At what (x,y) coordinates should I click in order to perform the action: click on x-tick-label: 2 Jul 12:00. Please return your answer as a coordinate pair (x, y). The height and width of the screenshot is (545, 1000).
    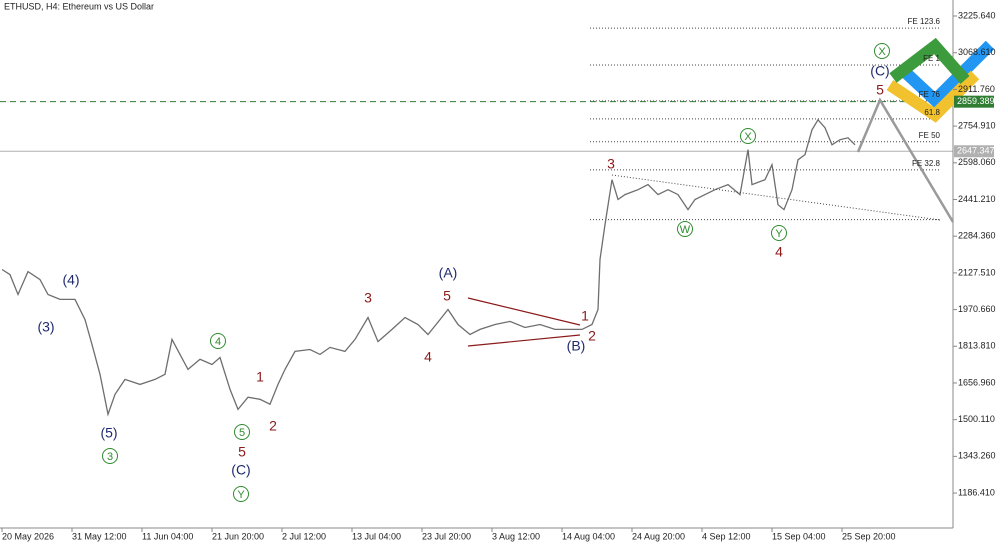
    Looking at the image, I should click on (304, 536).